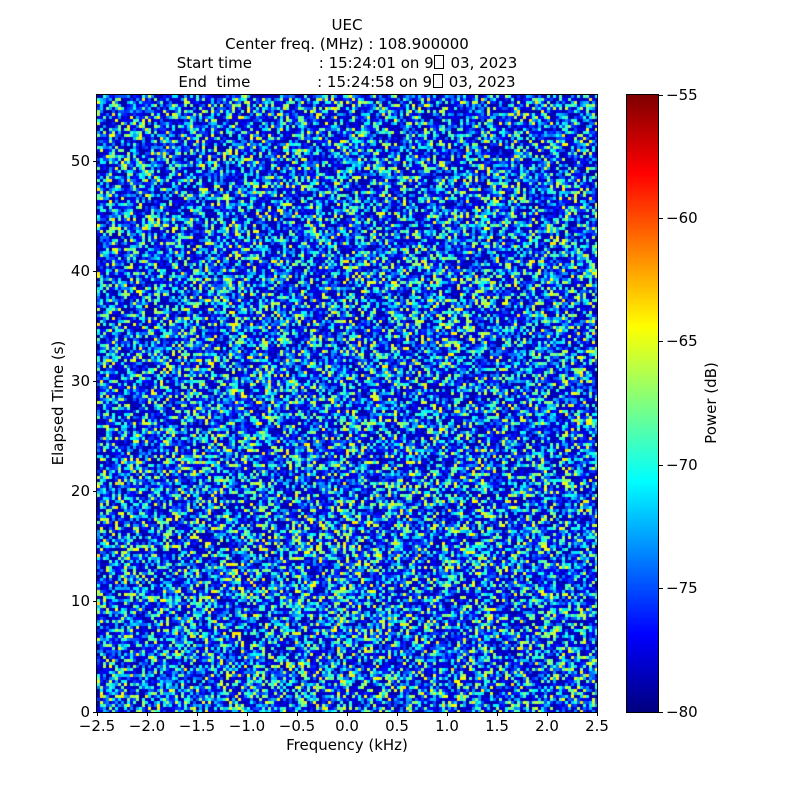 The image size is (800, 800). I want to click on x-tick-label: −2.5, so click(97, 726).